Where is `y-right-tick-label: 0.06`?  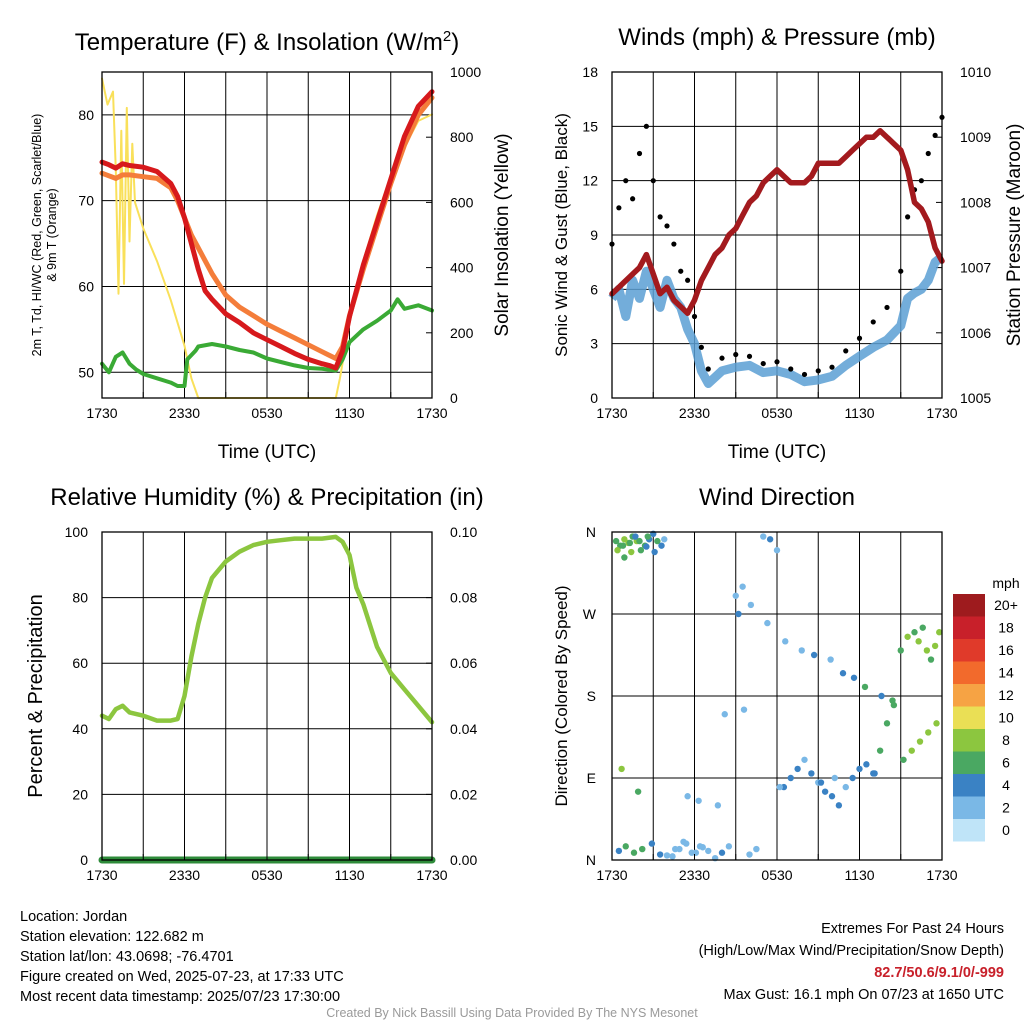 y-right-tick-label: 0.06 is located at coordinates (463, 663).